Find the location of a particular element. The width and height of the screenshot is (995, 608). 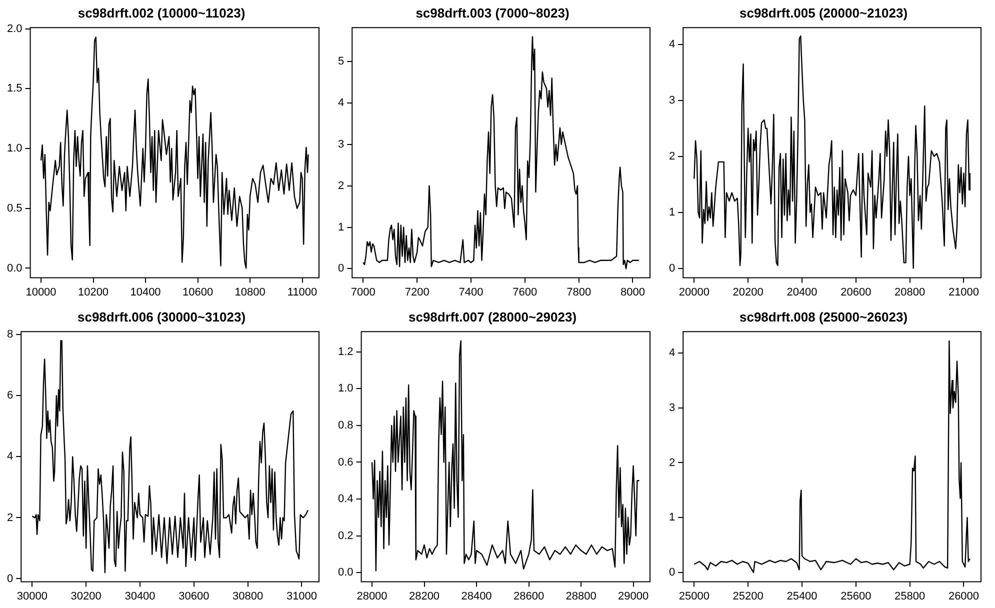

x-tick-label: 26000 is located at coordinates (964, 596).